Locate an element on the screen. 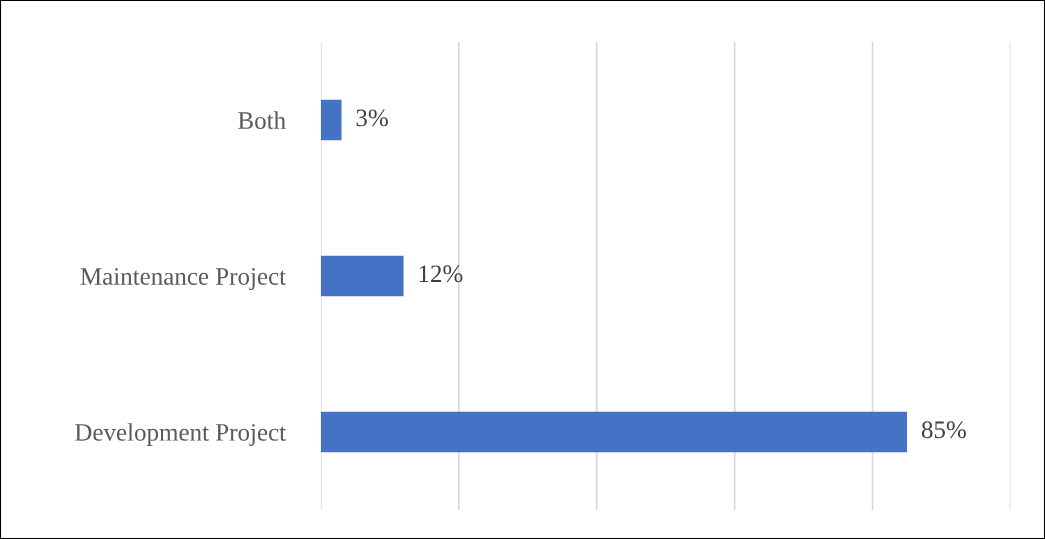 Image resolution: width=1045 pixels, height=539 pixels. data-label: 12% is located at coordinates (441, 274).